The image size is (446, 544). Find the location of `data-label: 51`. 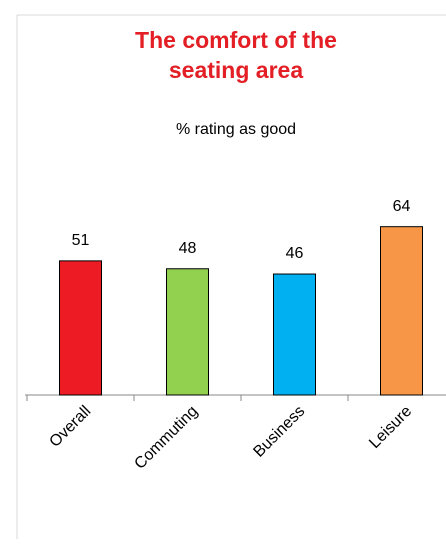

data-label: 51 is located at coordinates (81, 240).